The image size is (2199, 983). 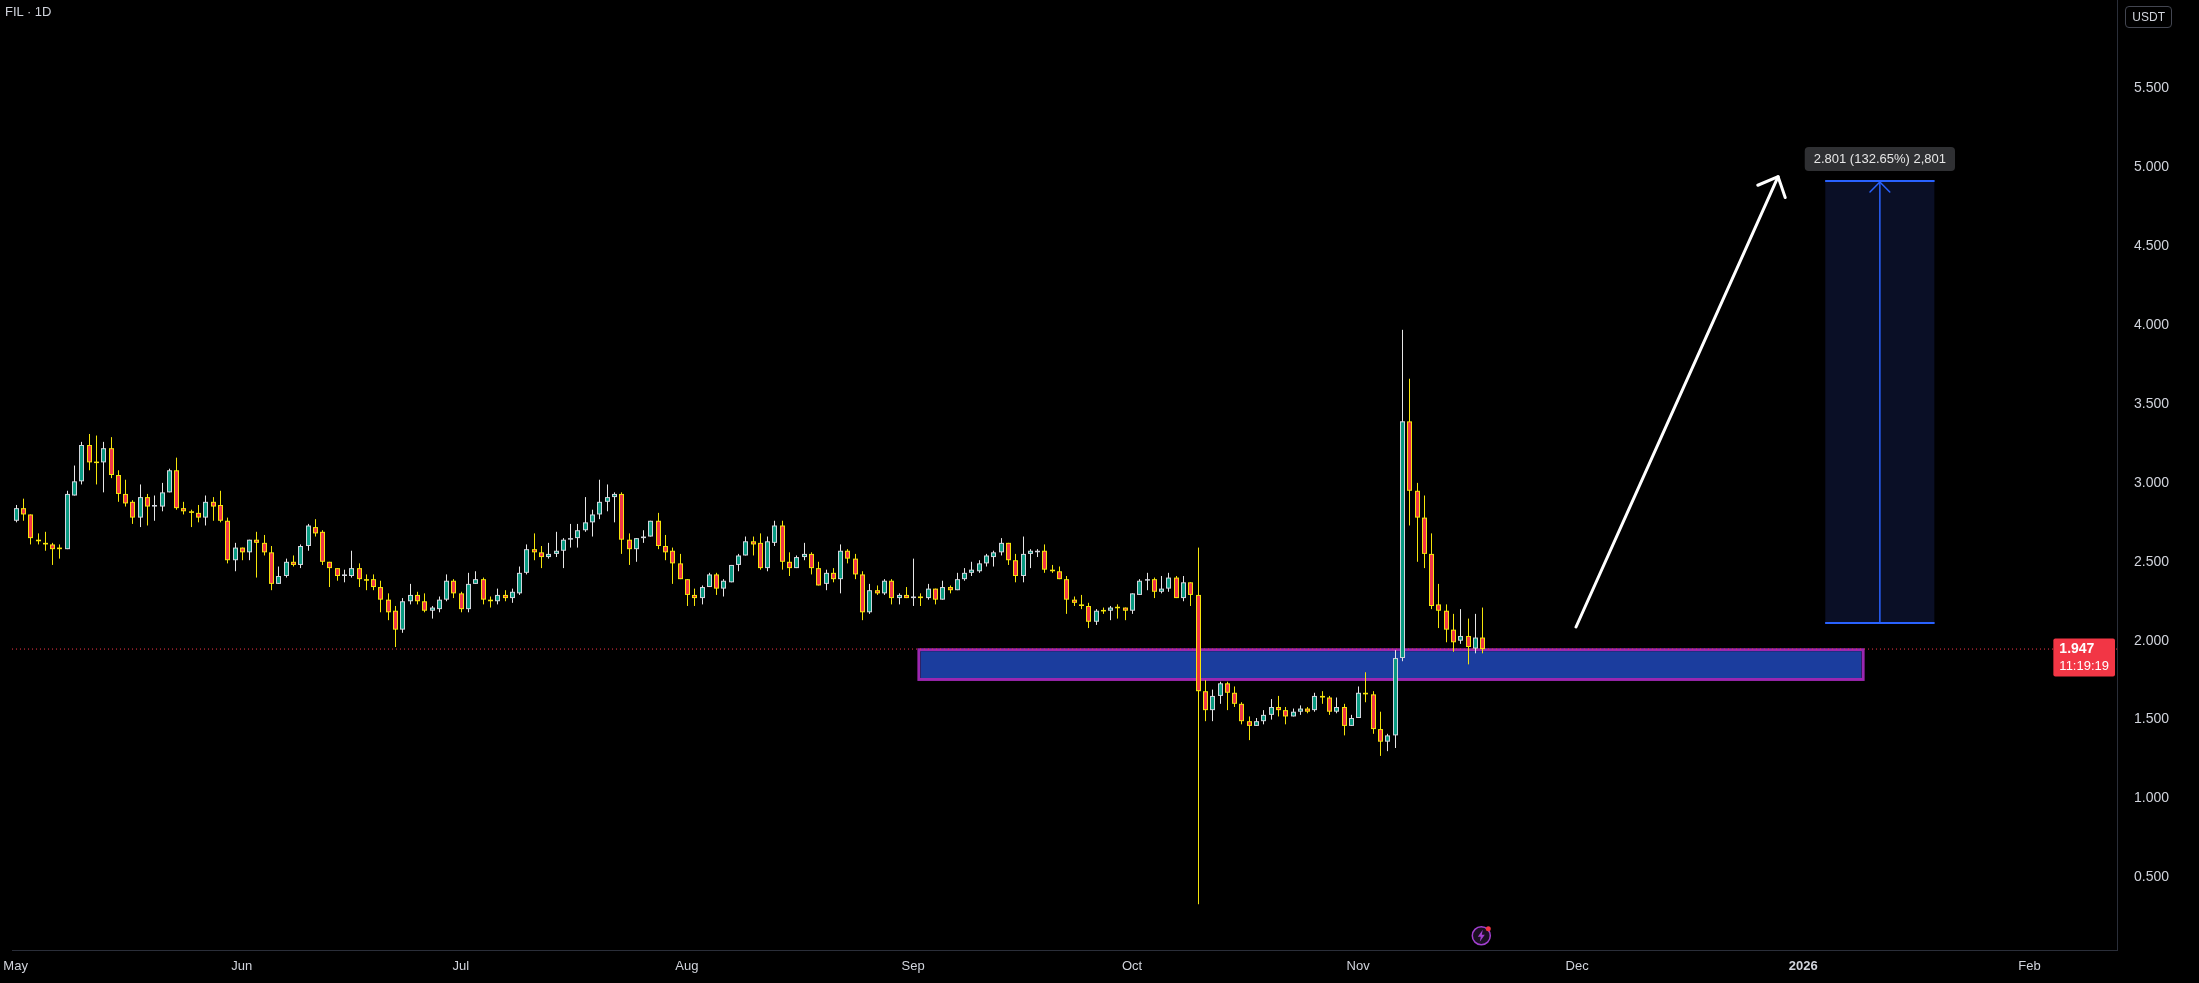 What do you see at coordinates (2084, 665) in the screenshot?
I see `annotation: 11:19:19` at bounding box center [2084, 665].